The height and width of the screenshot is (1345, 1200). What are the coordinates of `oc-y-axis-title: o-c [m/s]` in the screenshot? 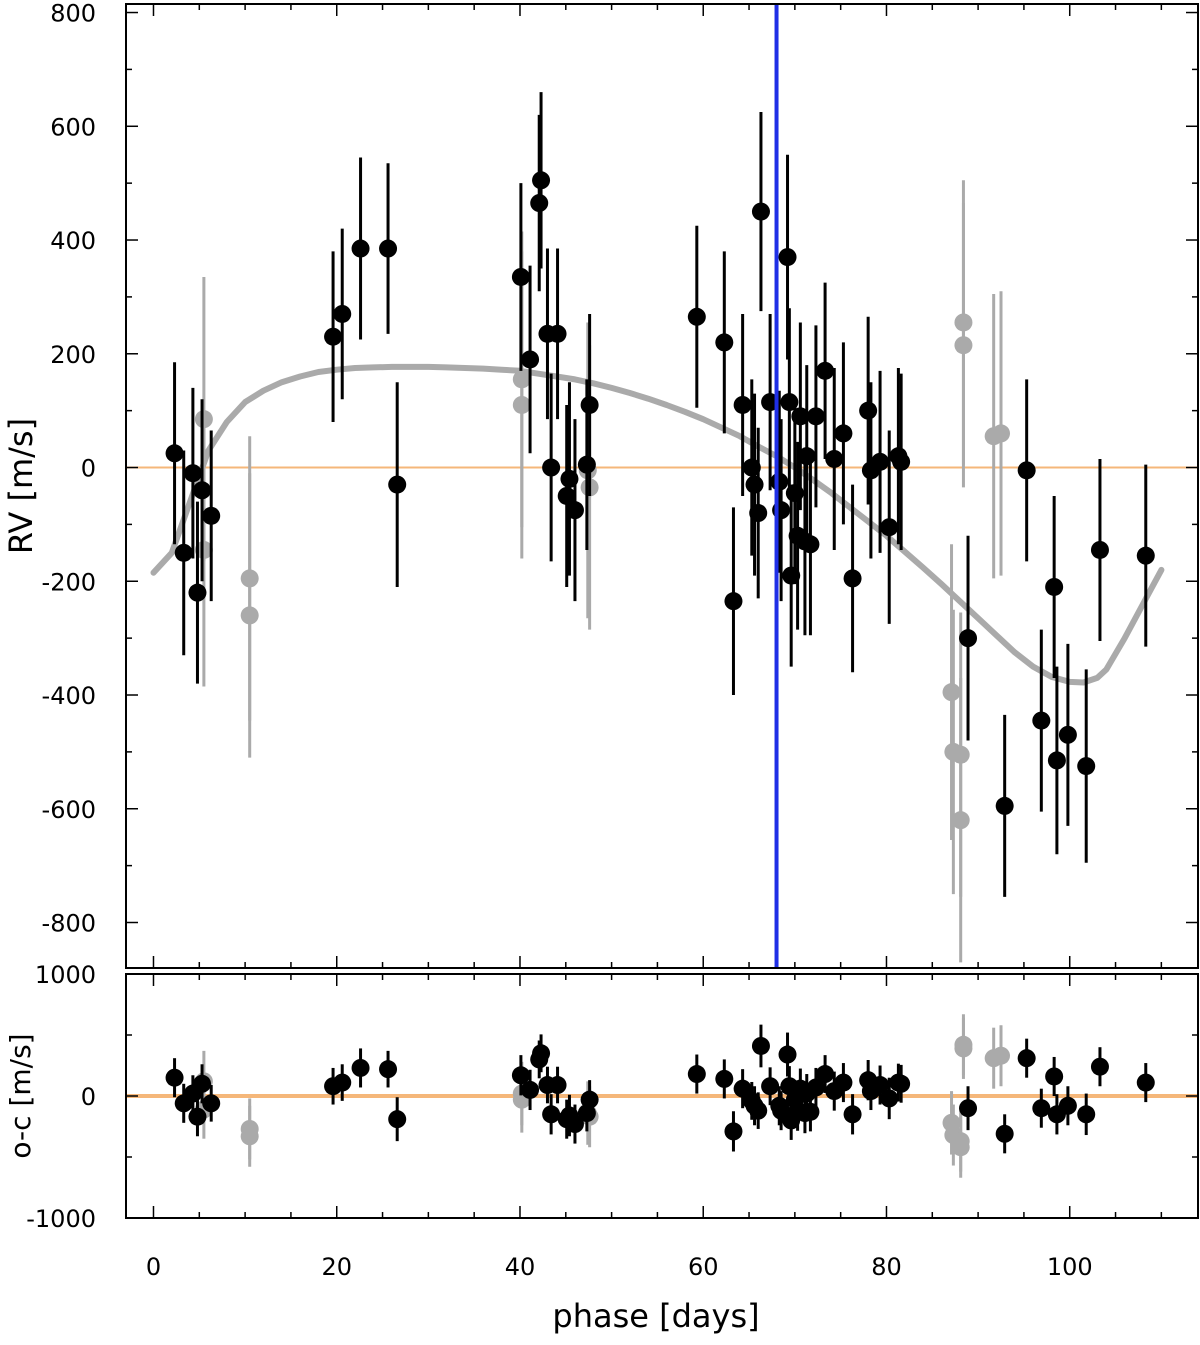 It's located at (20, 1095).